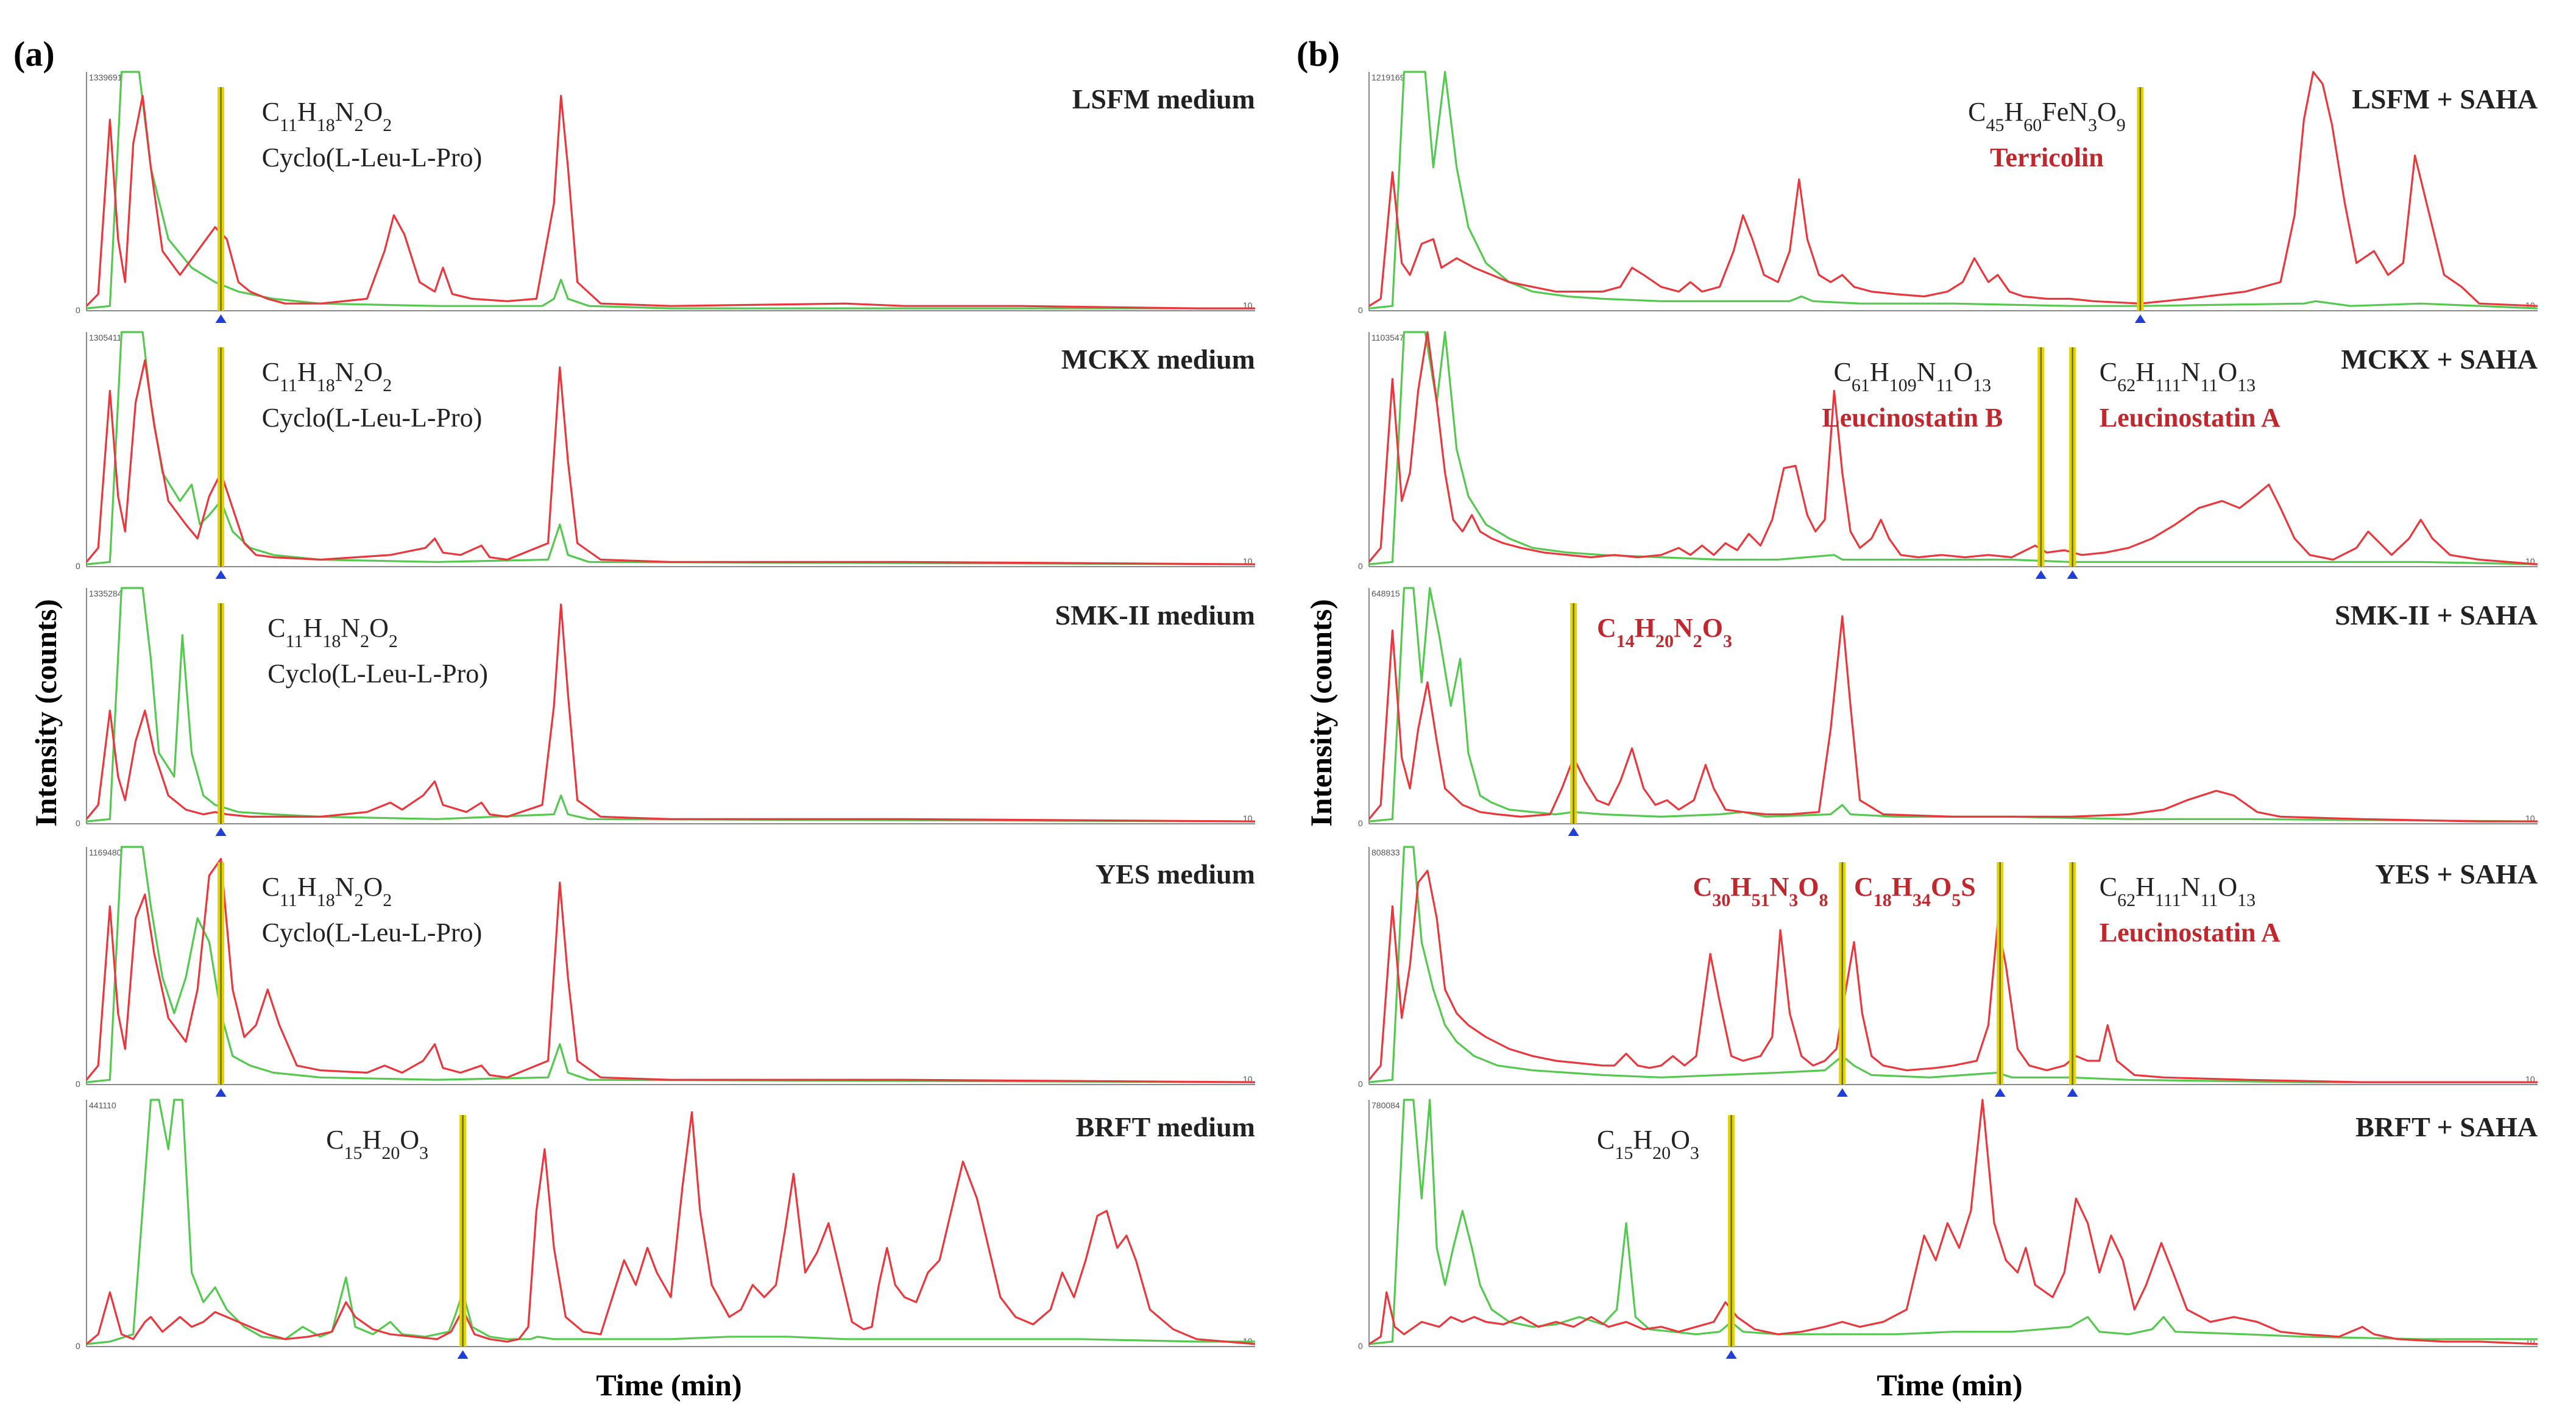 Image resolution: width=2576 pixels, height=1427 pixels. I want to click on y-max-tick-label: 1305411, so click(105, 337).